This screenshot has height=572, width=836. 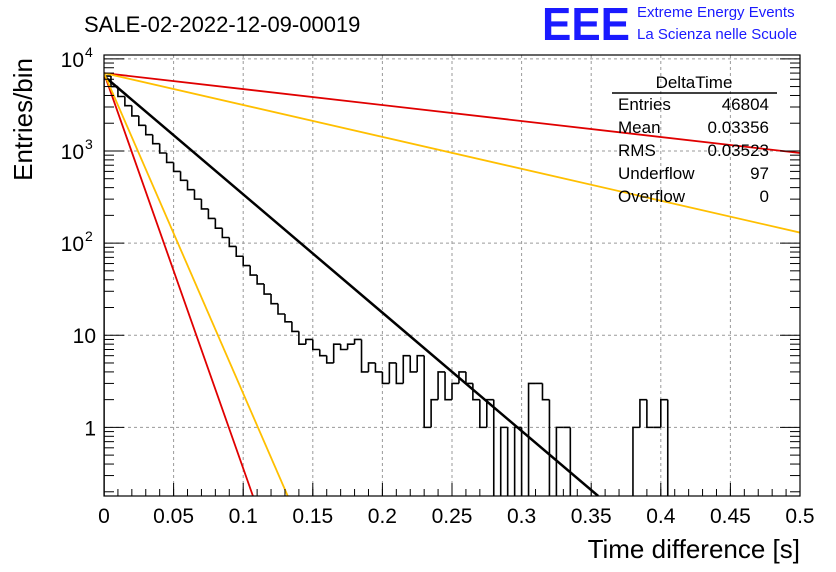 What do you see at coordinates (382, 516) in the screenshot?
I see `x-tick-label: 0.2` at bounding box center [382, 516].